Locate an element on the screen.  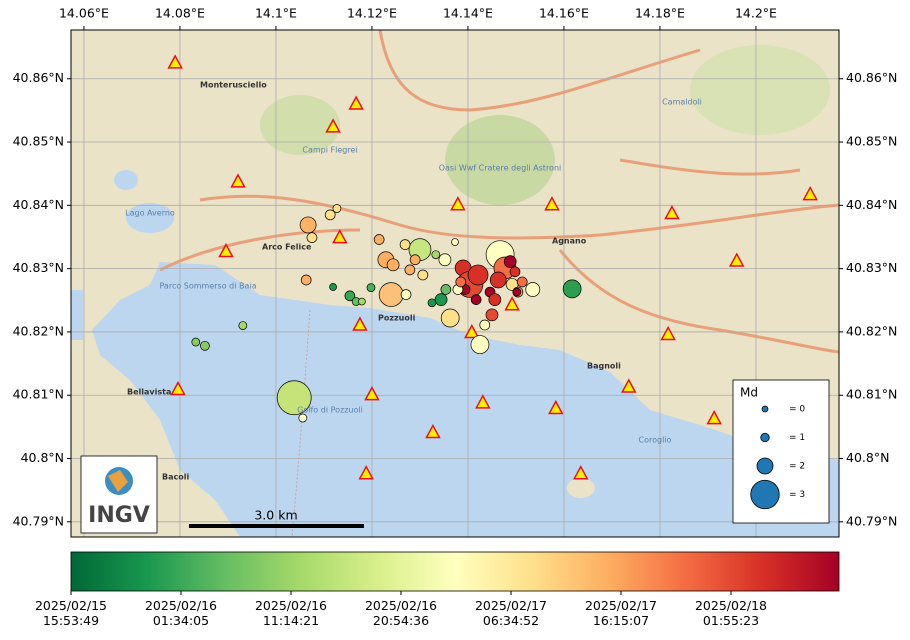
x-tick-label: 14.08°E is located at coordinates (180, 13).